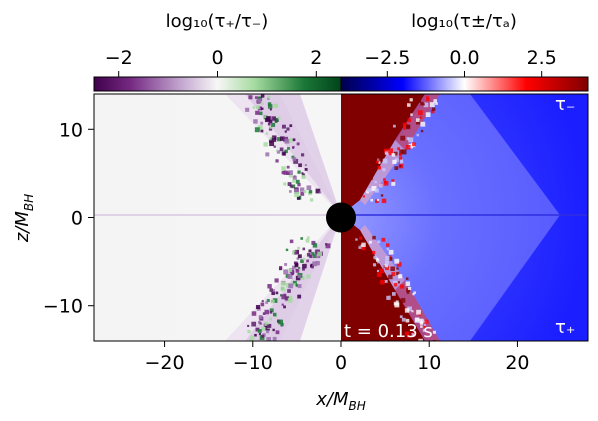  Describe the element at coordinates (24, 218) in the screenshot. I see `y-axis-label: z/MBH` at that location.